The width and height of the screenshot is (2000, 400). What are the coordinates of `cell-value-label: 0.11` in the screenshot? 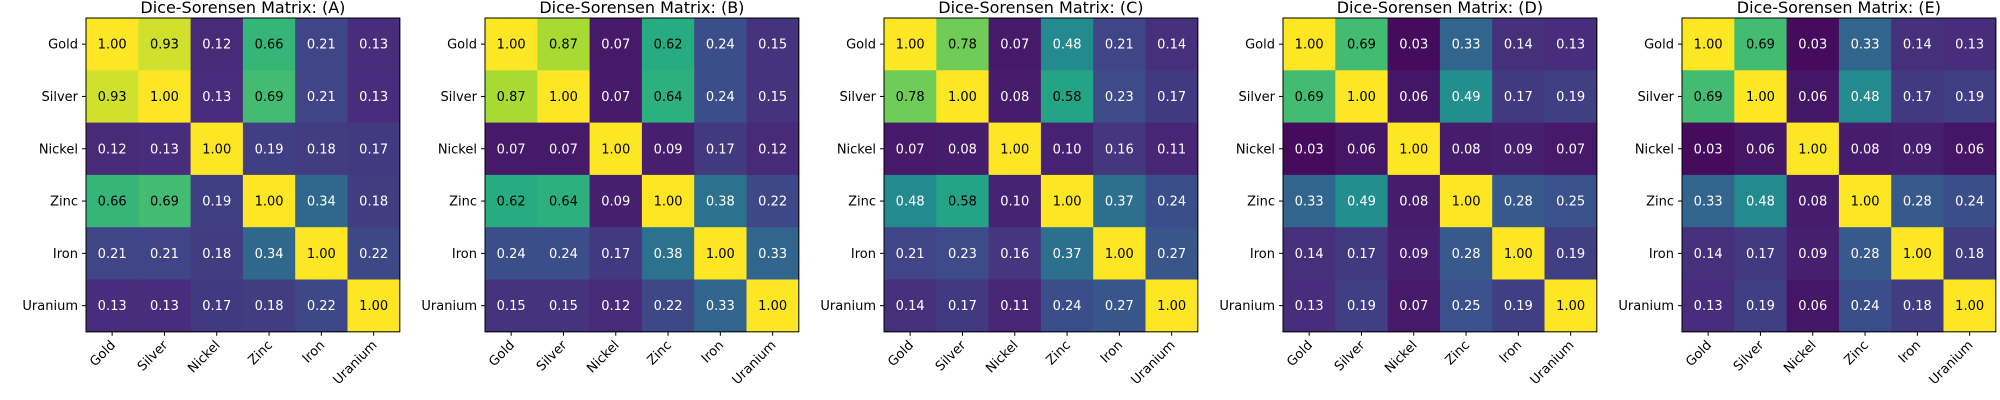 It's located at (1014, 306).